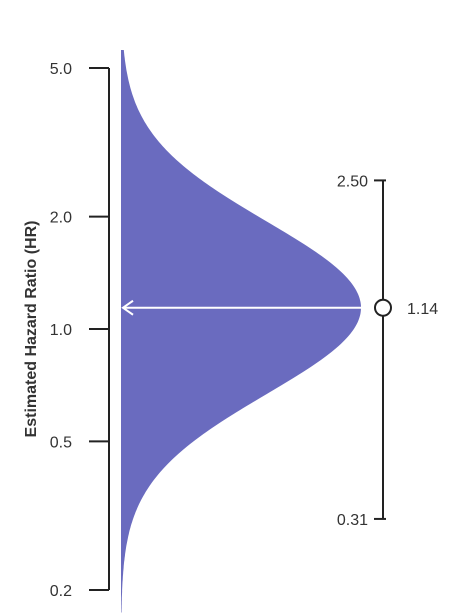  I want to click on y-tick-label: 0.2, so click(61, 591).